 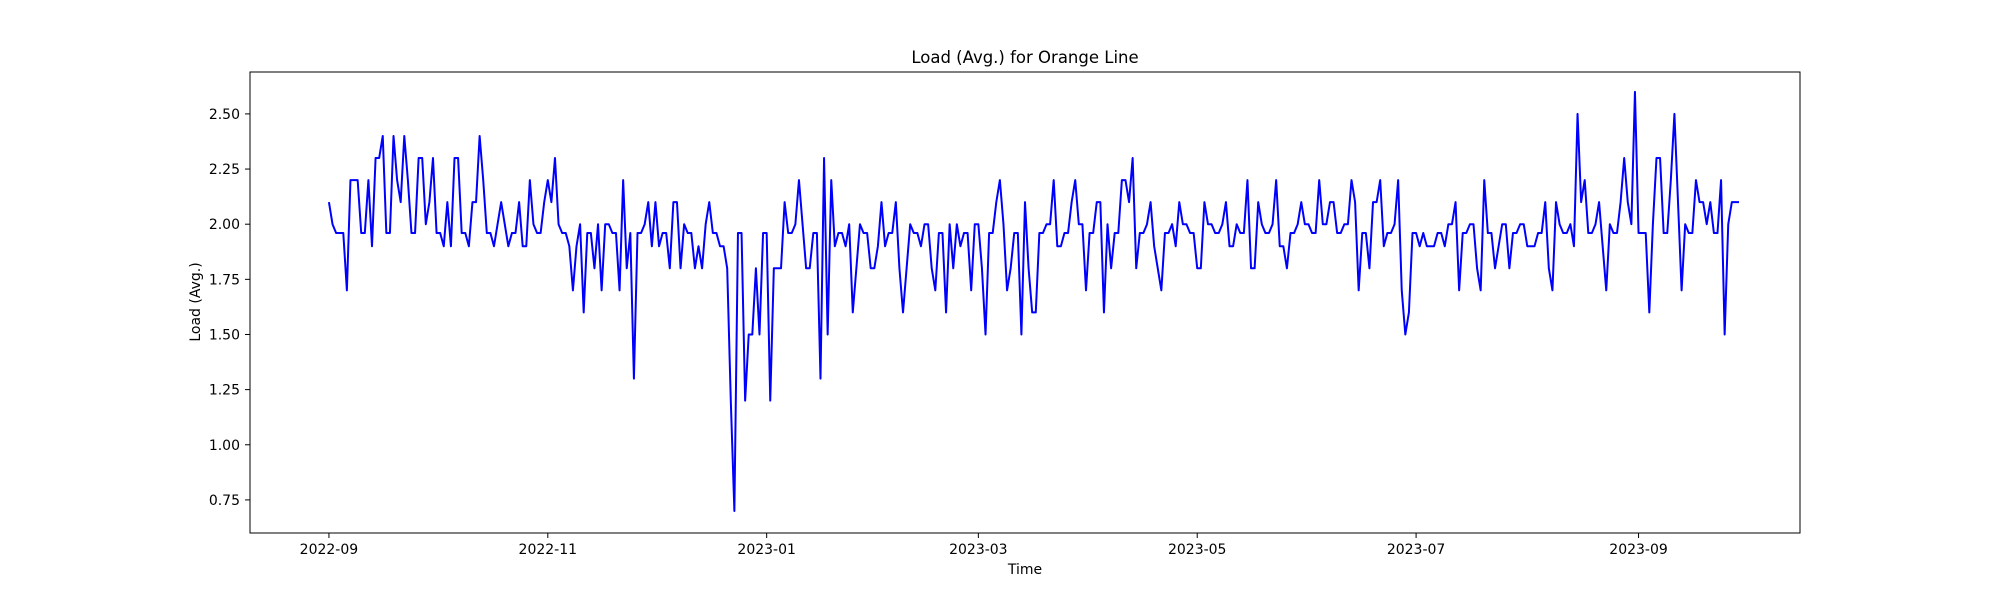 I want to click on x-tick-label: 2022-09, so click(x=329, y=550).